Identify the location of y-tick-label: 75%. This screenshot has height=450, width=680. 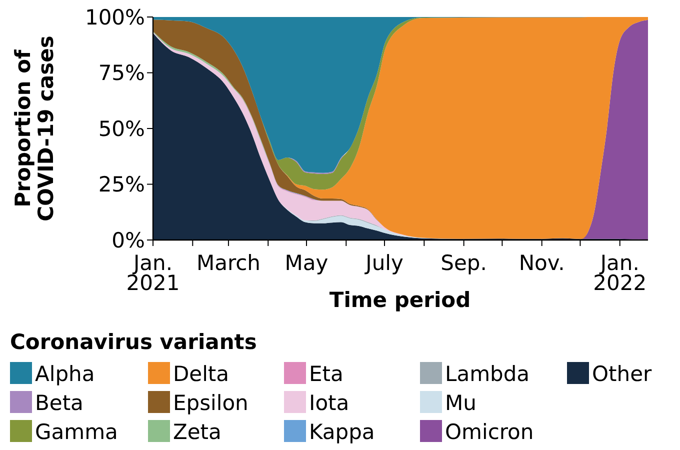
(121, 73).